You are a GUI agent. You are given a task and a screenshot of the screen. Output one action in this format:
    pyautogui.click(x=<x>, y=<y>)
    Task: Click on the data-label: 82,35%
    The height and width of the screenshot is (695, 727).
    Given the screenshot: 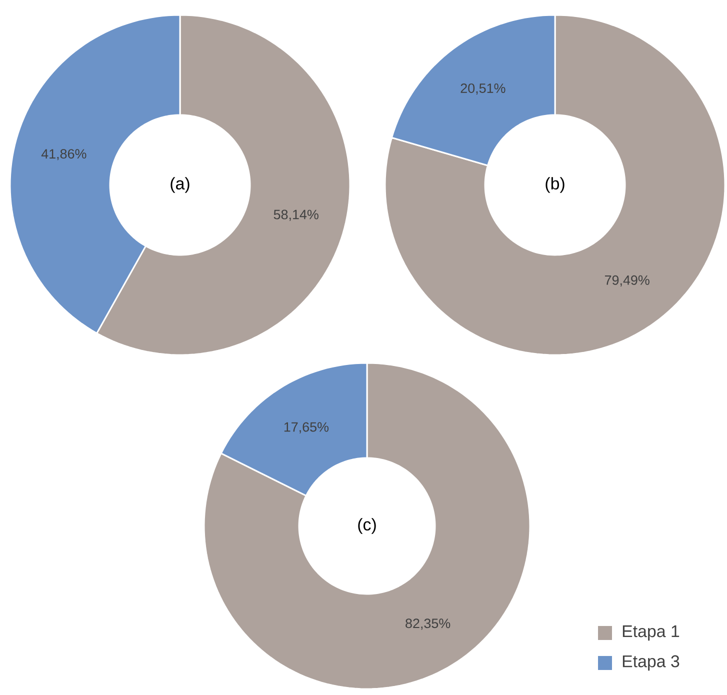 What is the action you would take?
    pyautogui.click(x=428, y=624)
    